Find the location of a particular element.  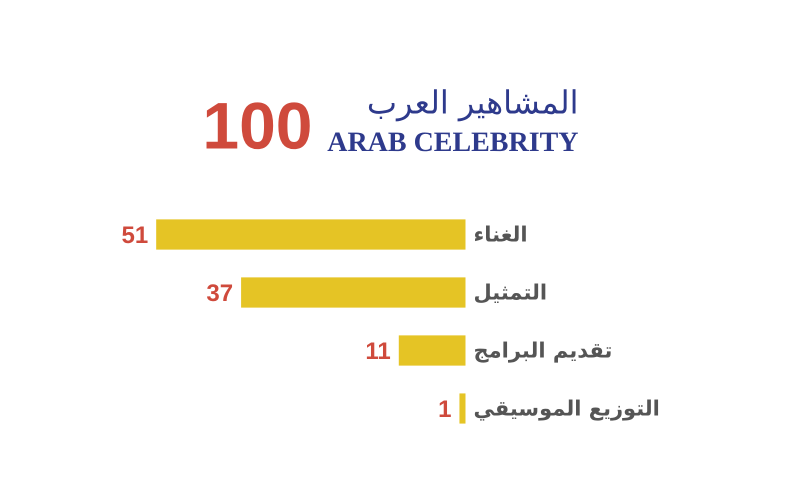

data-label: 37 is located at coordinates (220, 293).